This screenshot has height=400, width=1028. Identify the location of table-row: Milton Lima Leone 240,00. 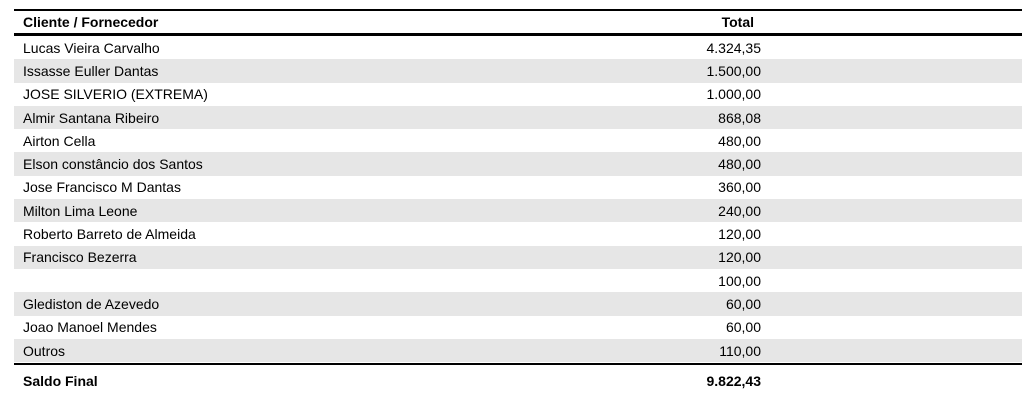
(518, 211).